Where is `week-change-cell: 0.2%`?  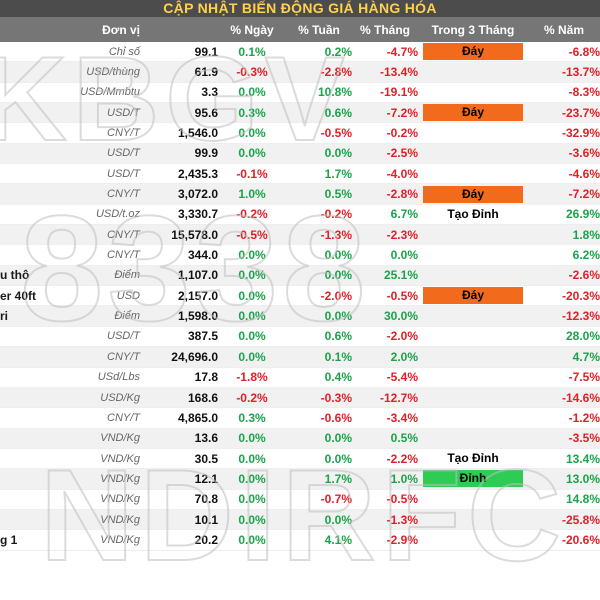 week-change-cell: 0.2% is located at coordinates (338, 51).